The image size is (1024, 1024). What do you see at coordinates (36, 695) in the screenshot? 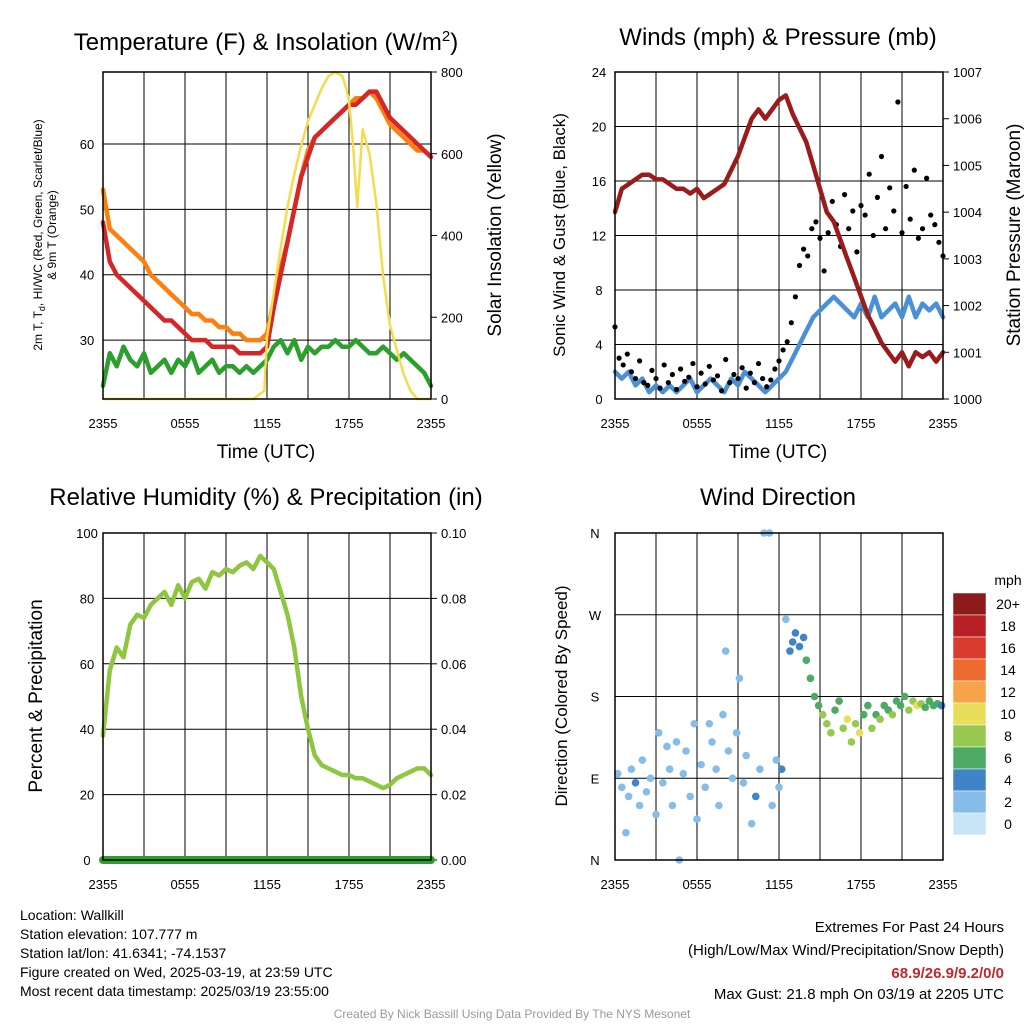
I see `humidity-ylabel: Percent & Precipitation` at bounding box center [36, 695].